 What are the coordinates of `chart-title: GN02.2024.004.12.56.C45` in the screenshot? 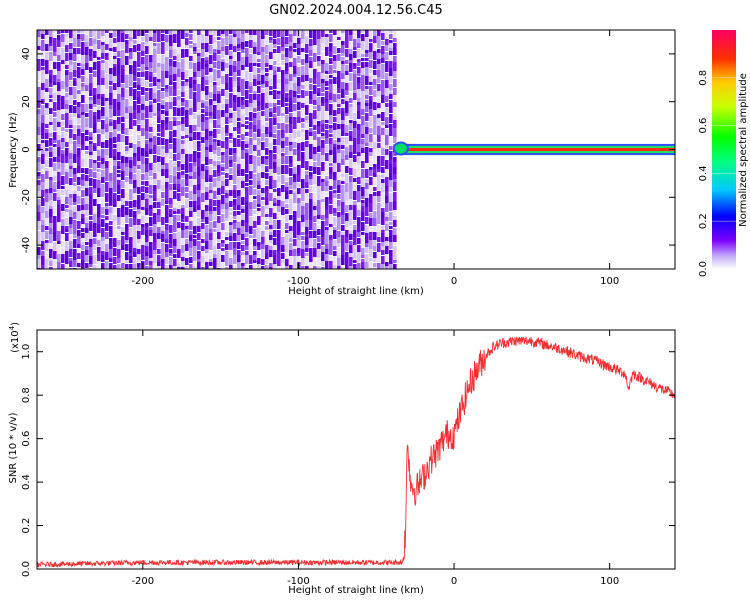 It's located at (356, 10).